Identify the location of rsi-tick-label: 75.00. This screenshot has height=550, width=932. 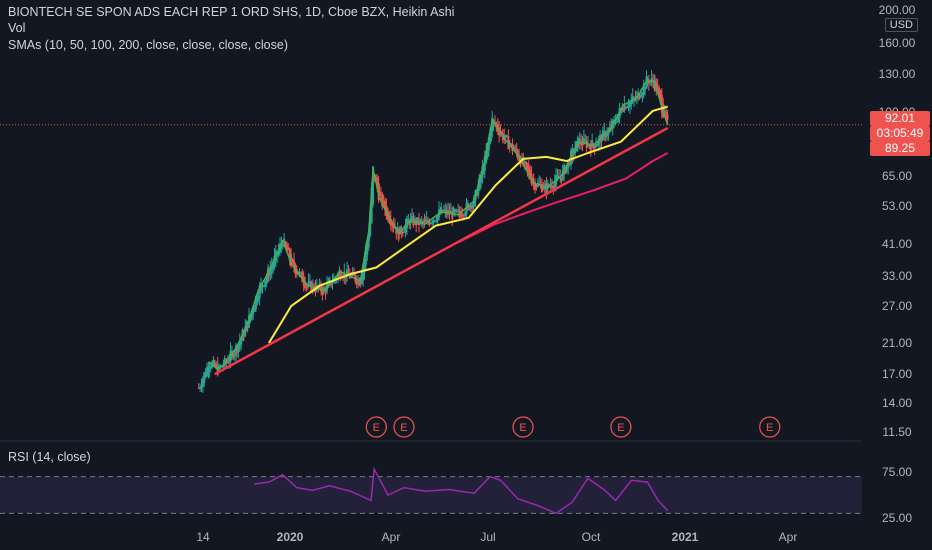
(897, 472).